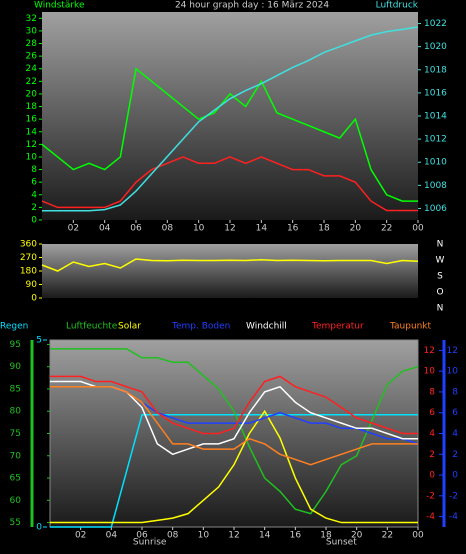 The width and height of the screenshot is (466, 554). I want to click on y-tick-label: 10, so click(32, 157).